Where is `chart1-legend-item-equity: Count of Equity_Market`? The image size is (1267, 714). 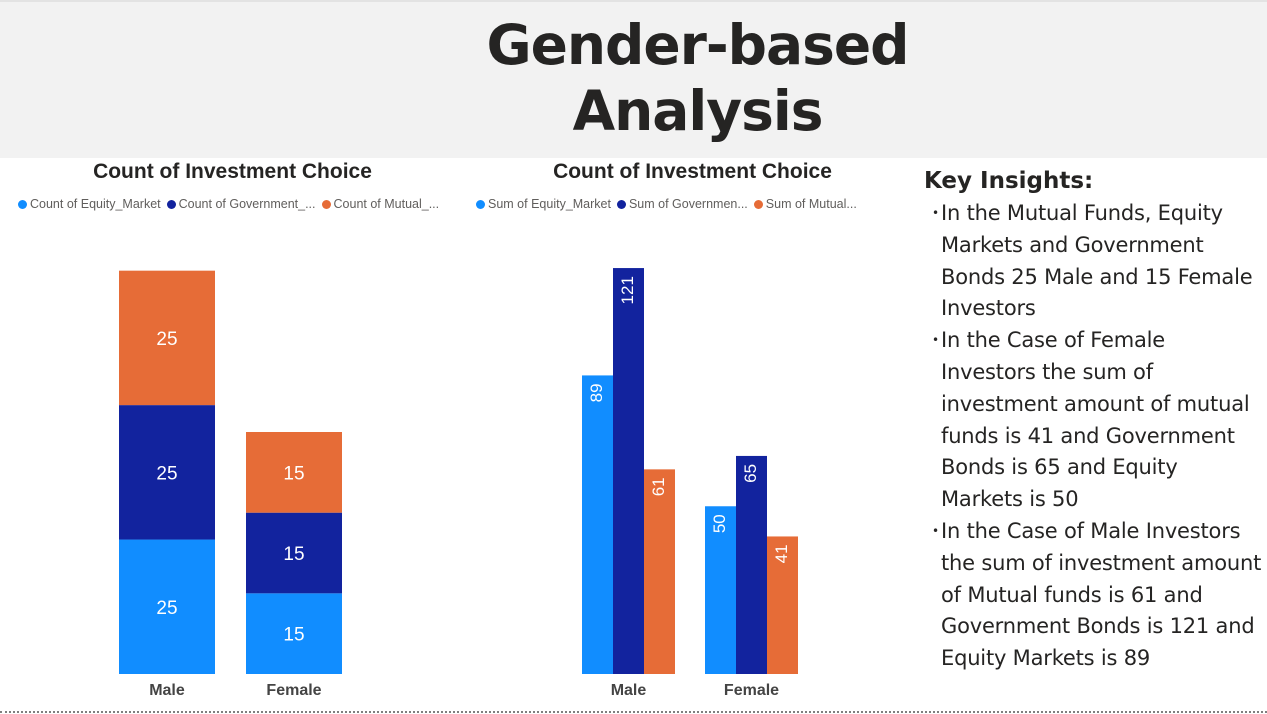 chart1-legend-item-equity: Count of Equity_Market is located at coordinates (89, 204).